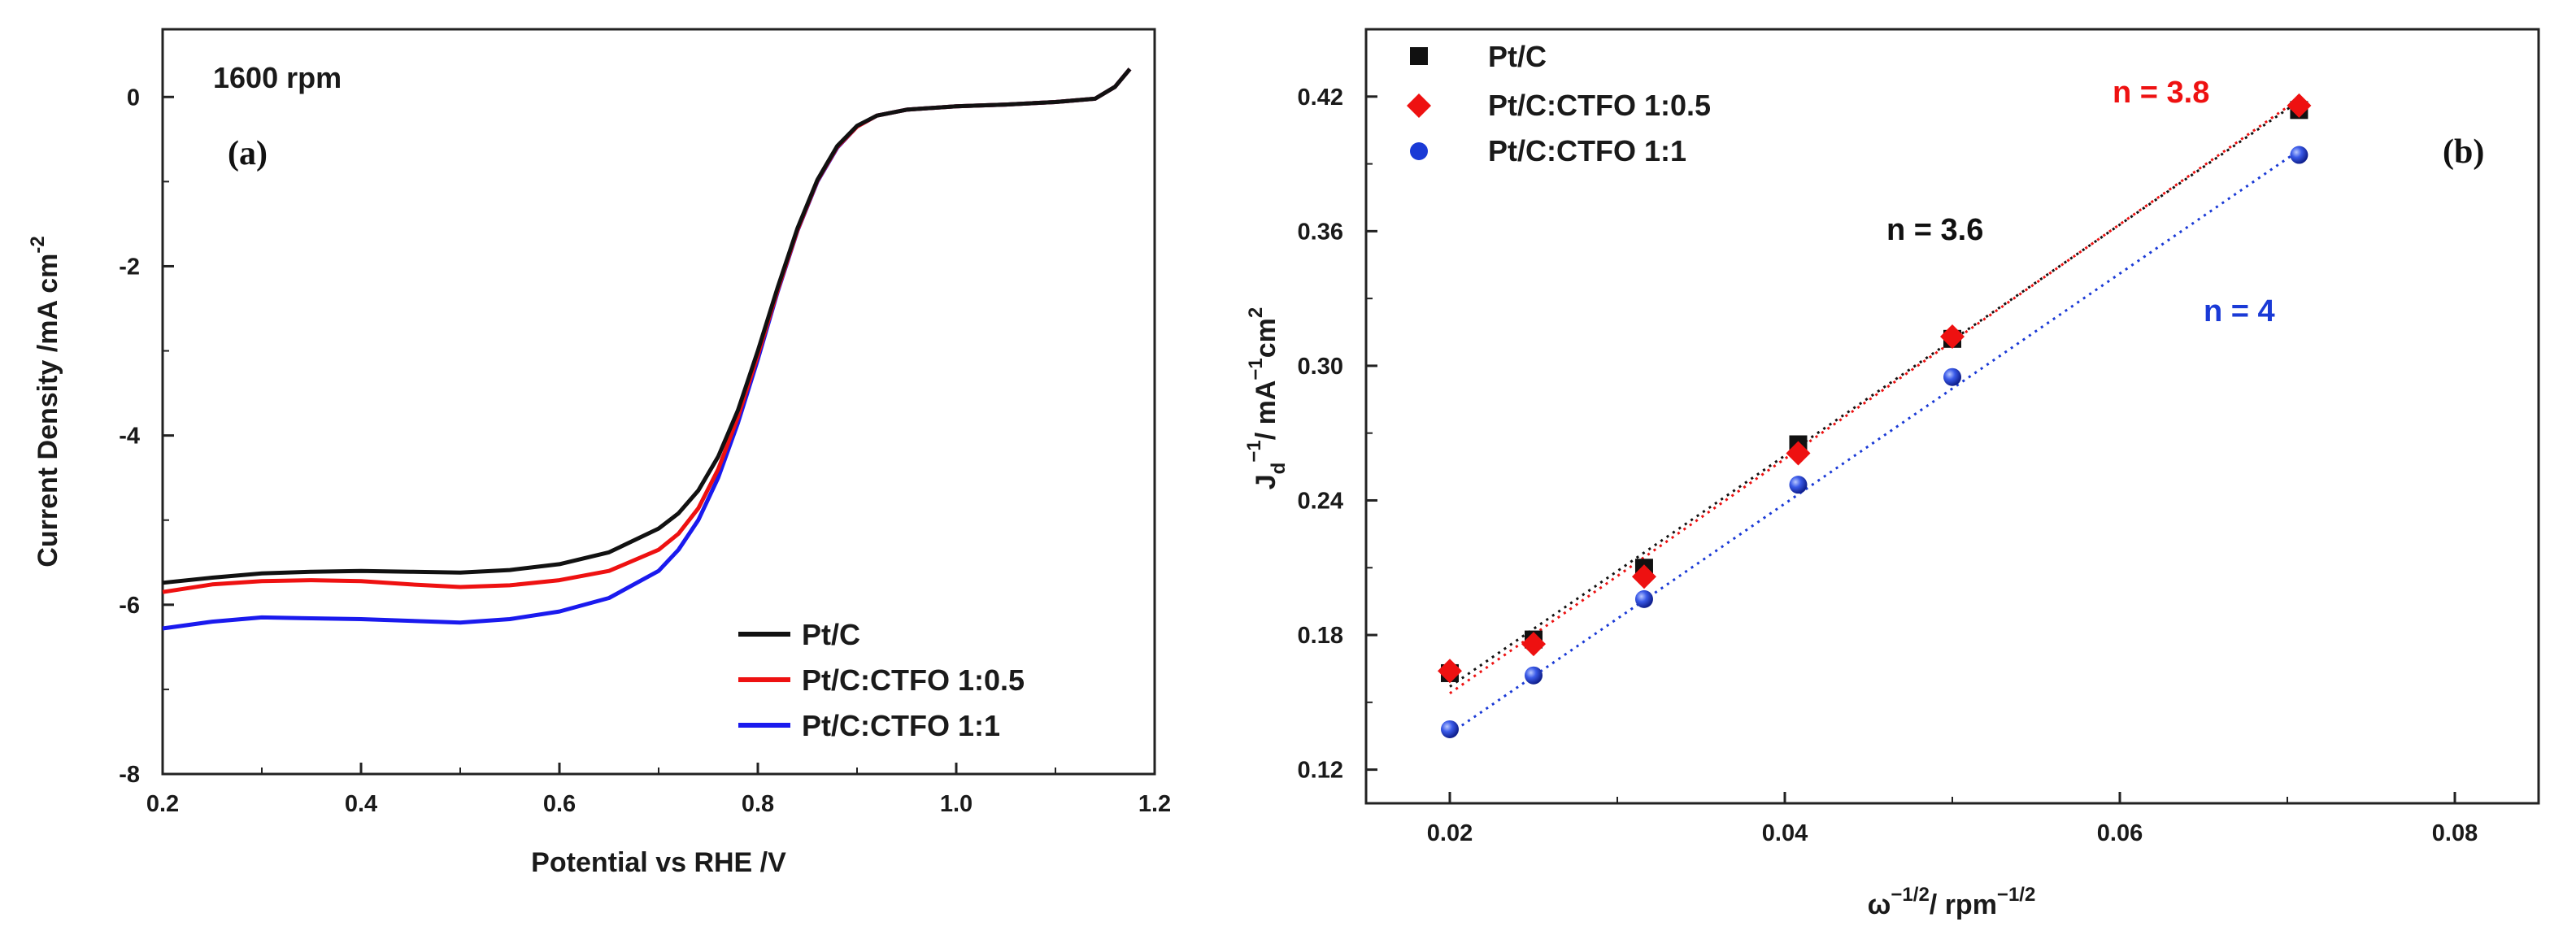 The image size is (2576, 948). What do you see at coordinates (1450, 833) in the screenshot?
I see `panel-b-x-tick-label: 0.02` at bounding box center [1450, 833].